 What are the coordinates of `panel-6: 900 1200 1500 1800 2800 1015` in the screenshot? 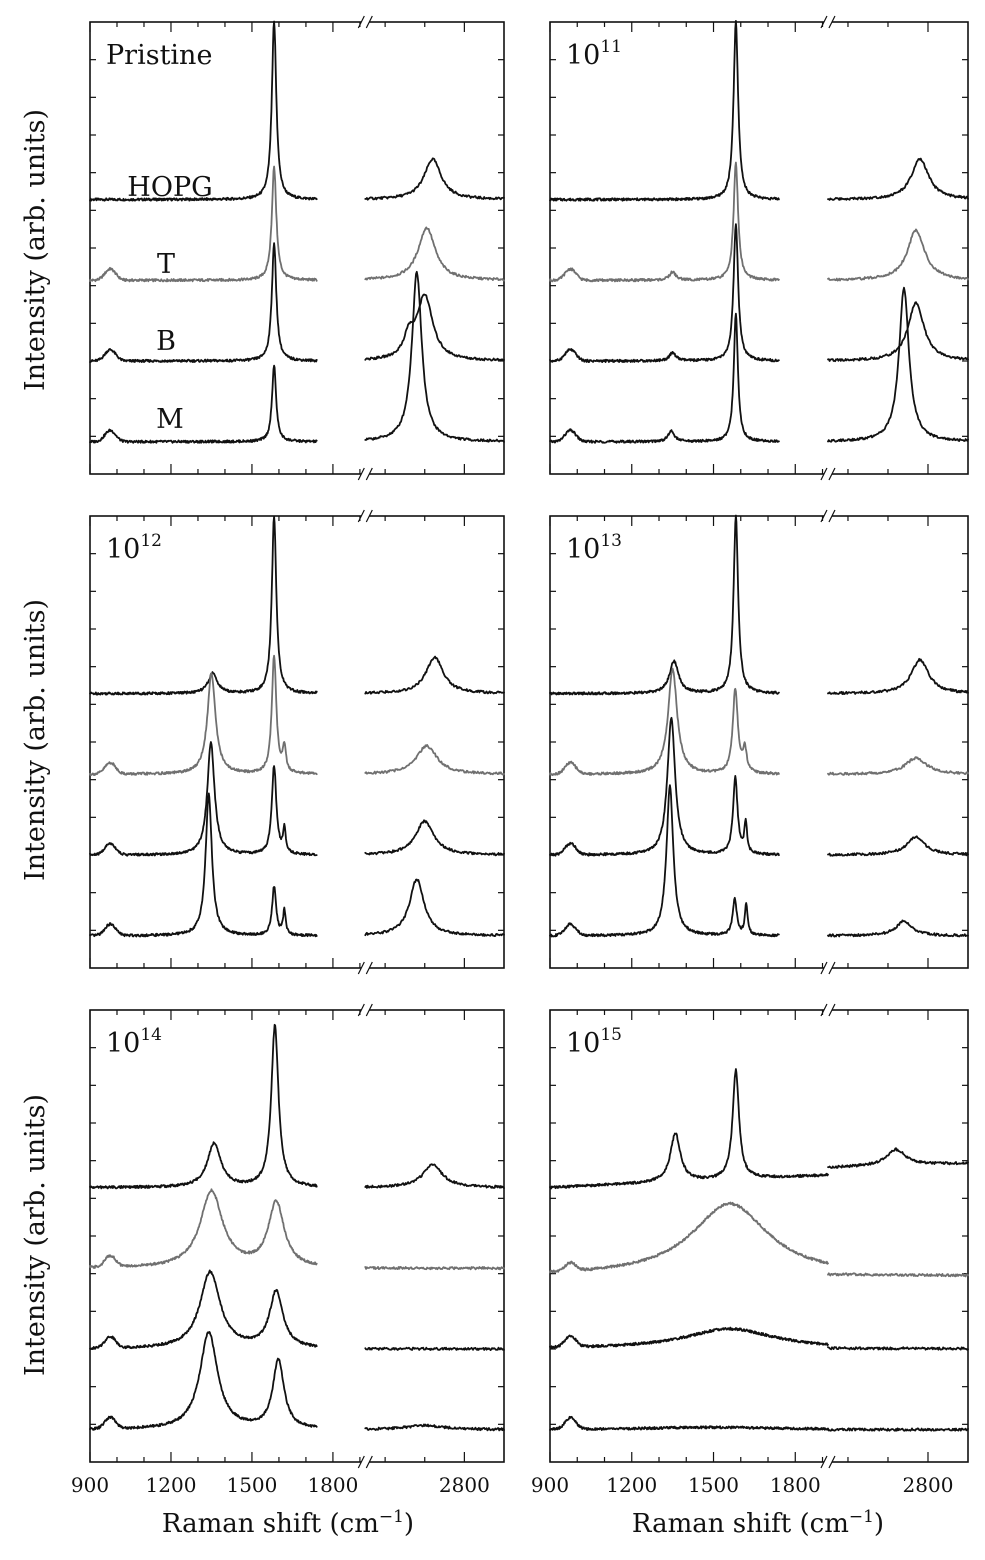 It's located at (750, 1250).